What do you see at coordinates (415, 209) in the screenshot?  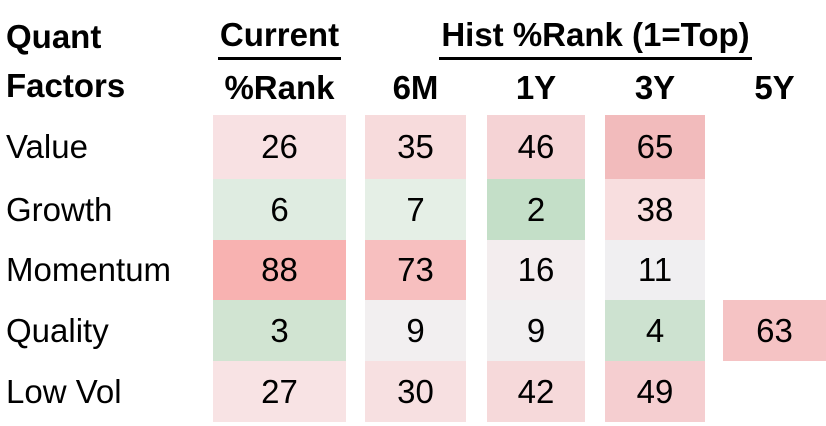 I see `cell-growth-6m: 7` at bounding box center [415, 209].